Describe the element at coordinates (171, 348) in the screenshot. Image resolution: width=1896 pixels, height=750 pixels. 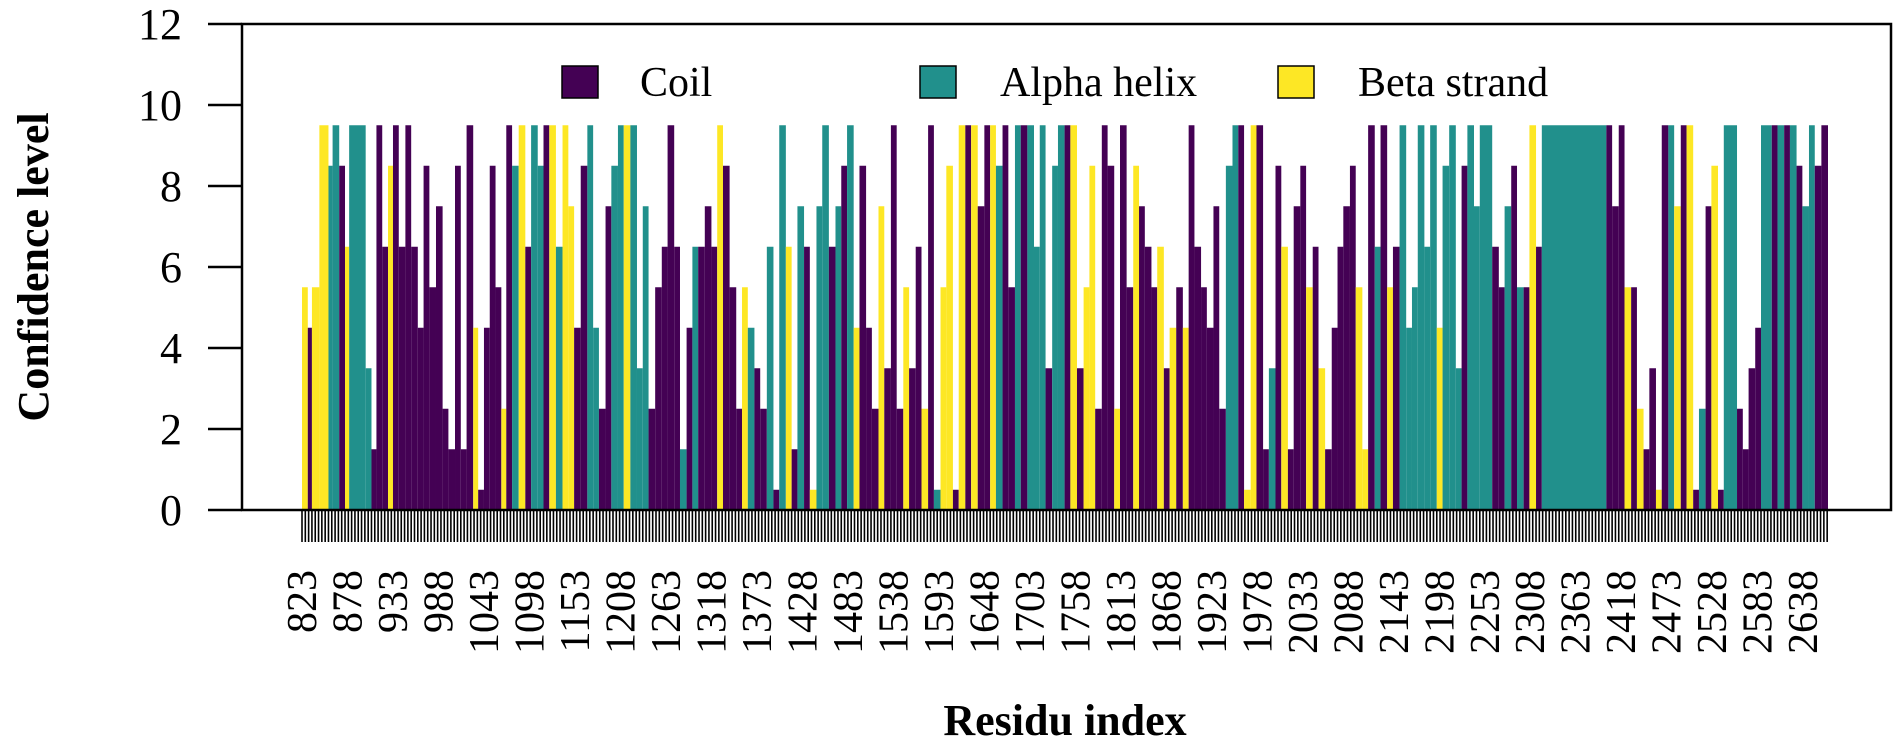
I see `y-tick-label: 4` at that location.